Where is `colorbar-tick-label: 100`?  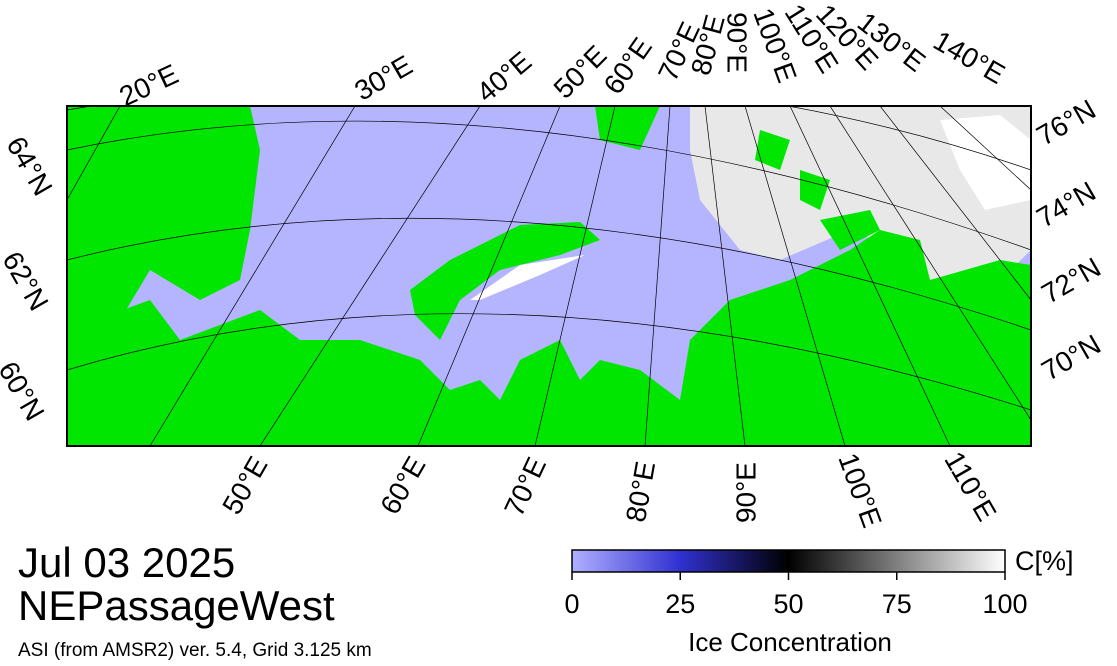 colorbar-tick-label: 100 is located at coordinates (1004, 604).